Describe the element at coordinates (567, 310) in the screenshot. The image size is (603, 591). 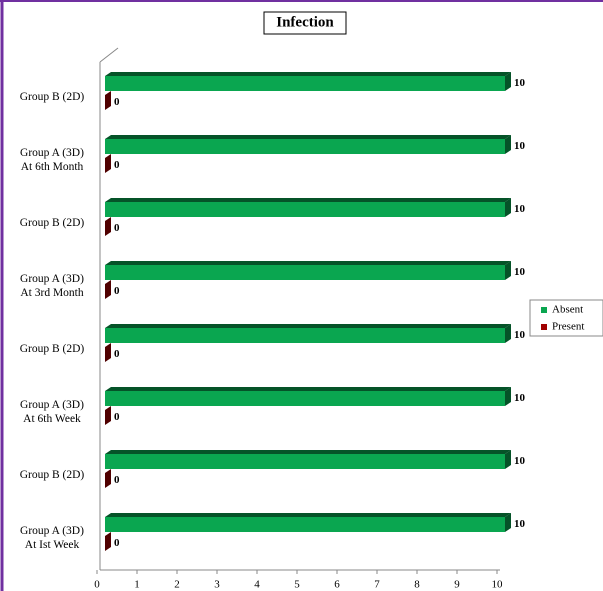
I see `legend-label: Absent` at that location.